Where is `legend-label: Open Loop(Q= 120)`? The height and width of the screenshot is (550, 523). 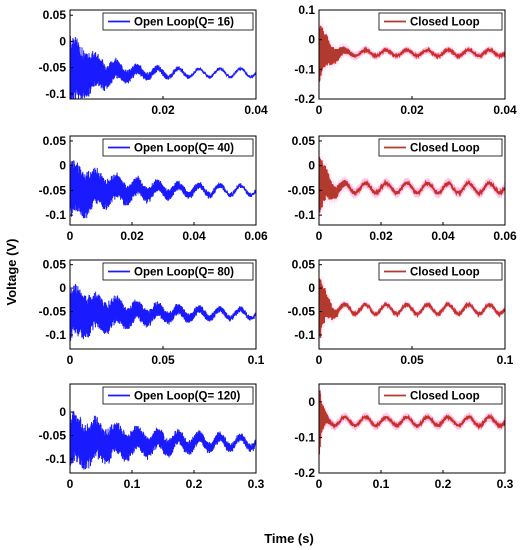
legend-label: Open Loop(Q= 120) is located at coordinates (187, 397).